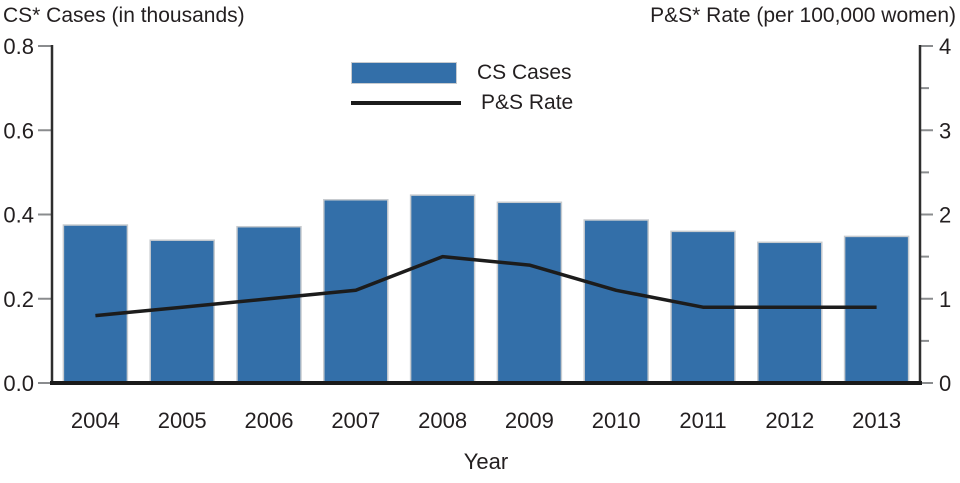 The height and width of the screenshot is (483, 960). What do you see at coordinates (404, 72) in the screenshot?
I see `legend-bar-swatch-icon` at bounding box center [404, 72].